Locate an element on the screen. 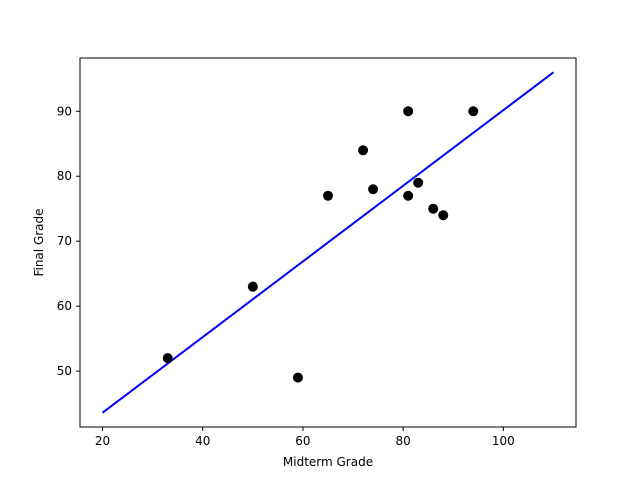 Image resolution: width=640 pixels, height=480 pixels. x-tick-label: 20 is located at coordinates (102, 441).